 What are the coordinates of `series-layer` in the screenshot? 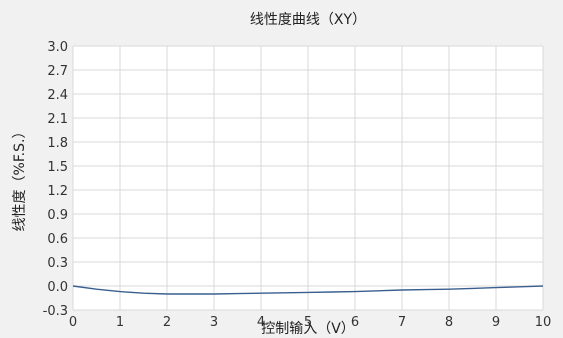 It's located at (308, 290).